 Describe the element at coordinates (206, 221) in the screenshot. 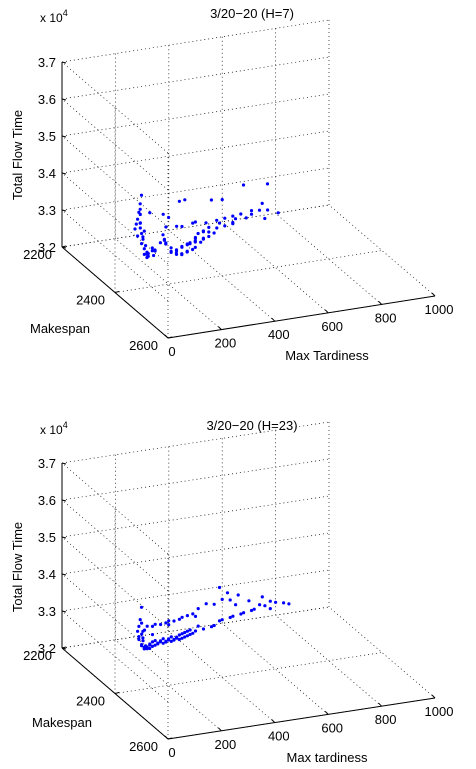

I see `data-points` at that location.